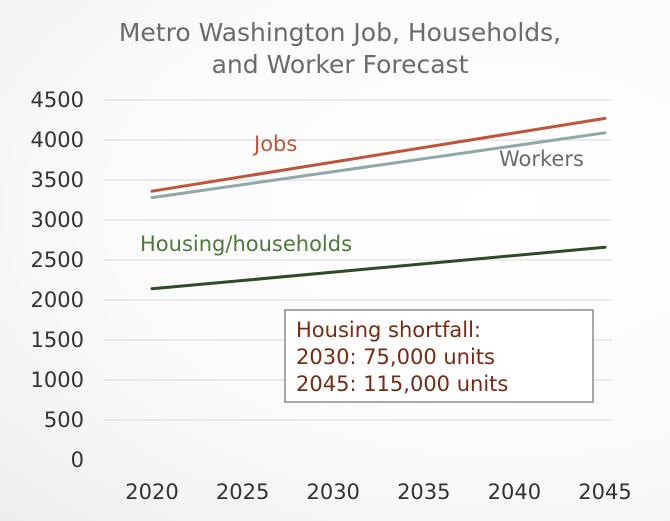 The height and width of the screenshot is (521, 670). Describe the element at coordinates (388, 330) in the screenshot. I see `annotation-line-1: Housing shortfall:` at that location.